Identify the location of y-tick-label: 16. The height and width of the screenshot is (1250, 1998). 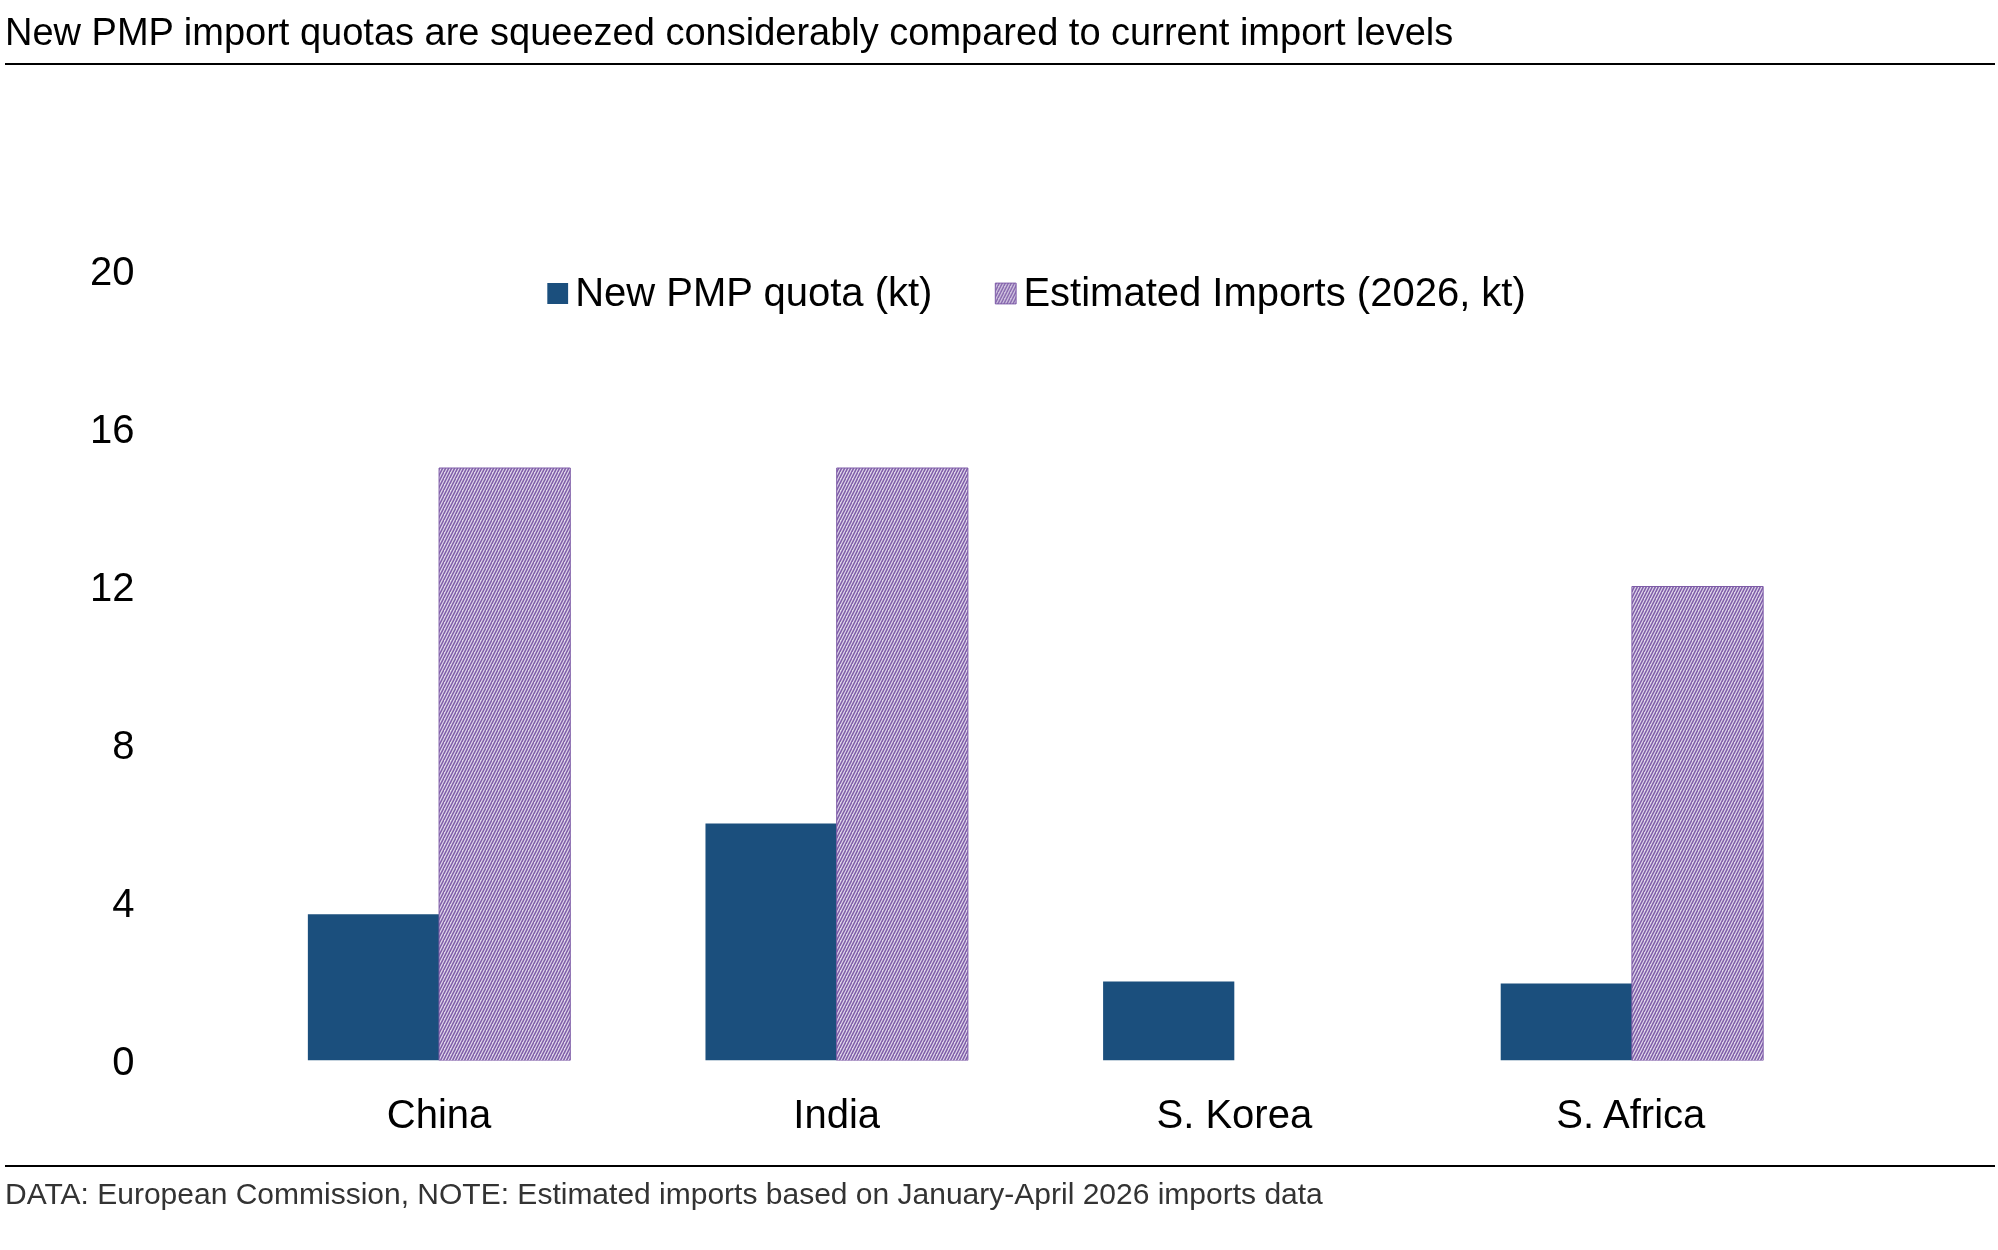
(112, 428).